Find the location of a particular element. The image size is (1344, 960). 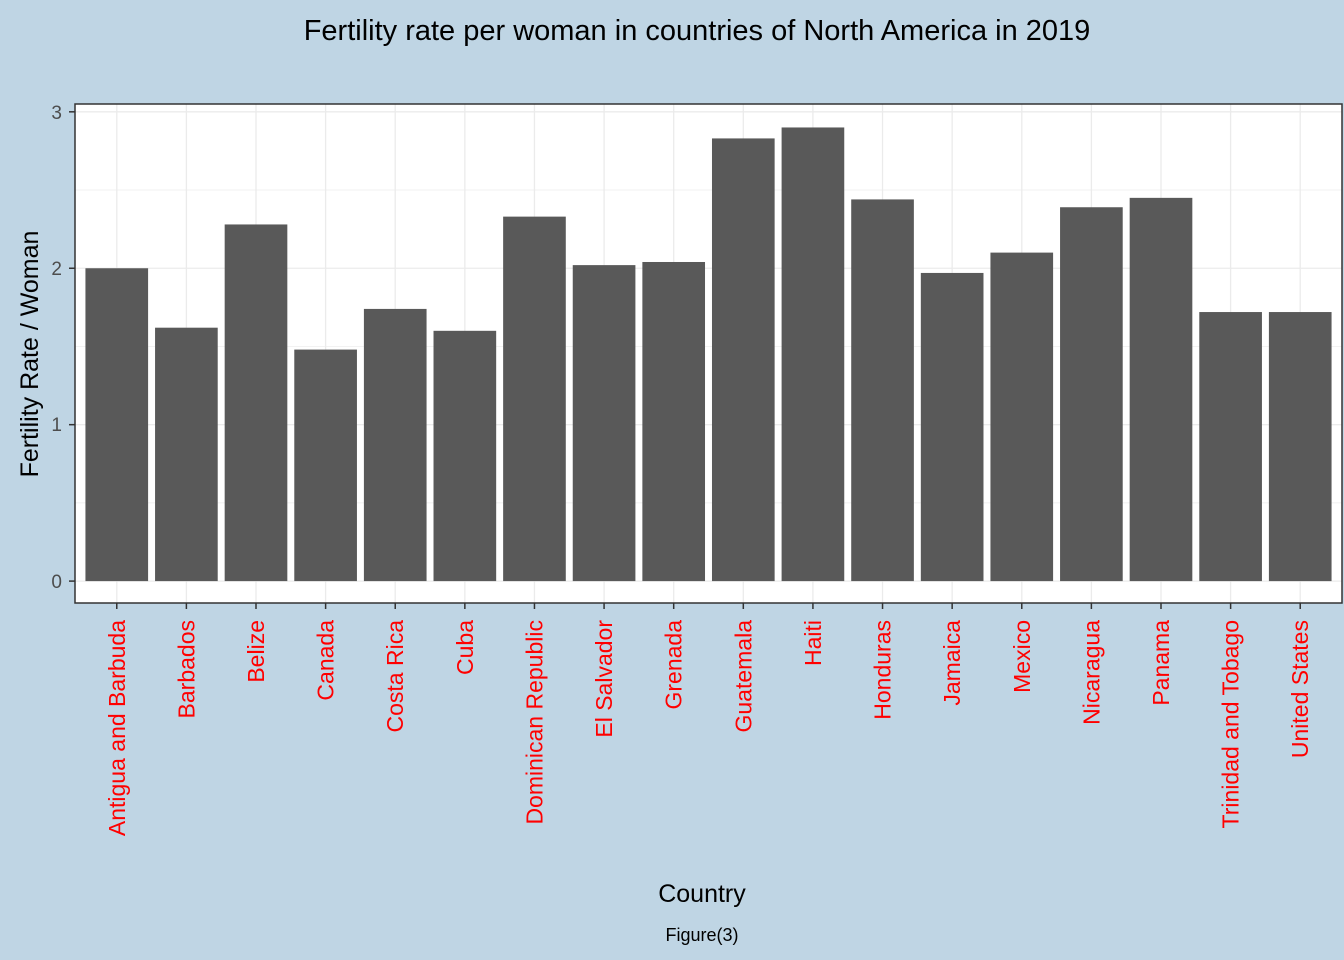

y-axis: 0 1 2 3 is located at coordinates (63, 348).